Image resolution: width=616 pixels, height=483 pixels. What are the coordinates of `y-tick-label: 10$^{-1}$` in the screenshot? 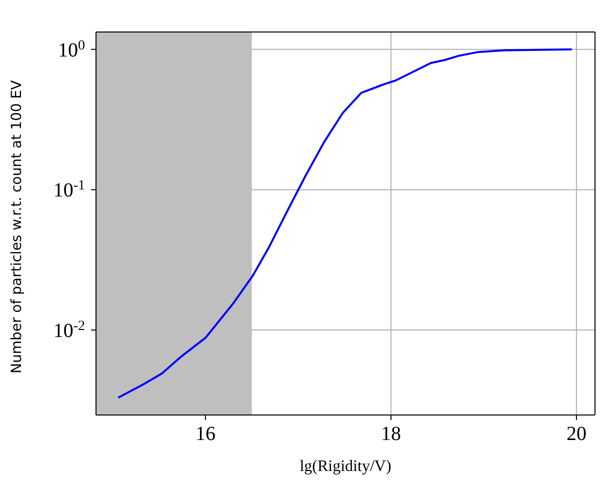 It's located at (69, 190).